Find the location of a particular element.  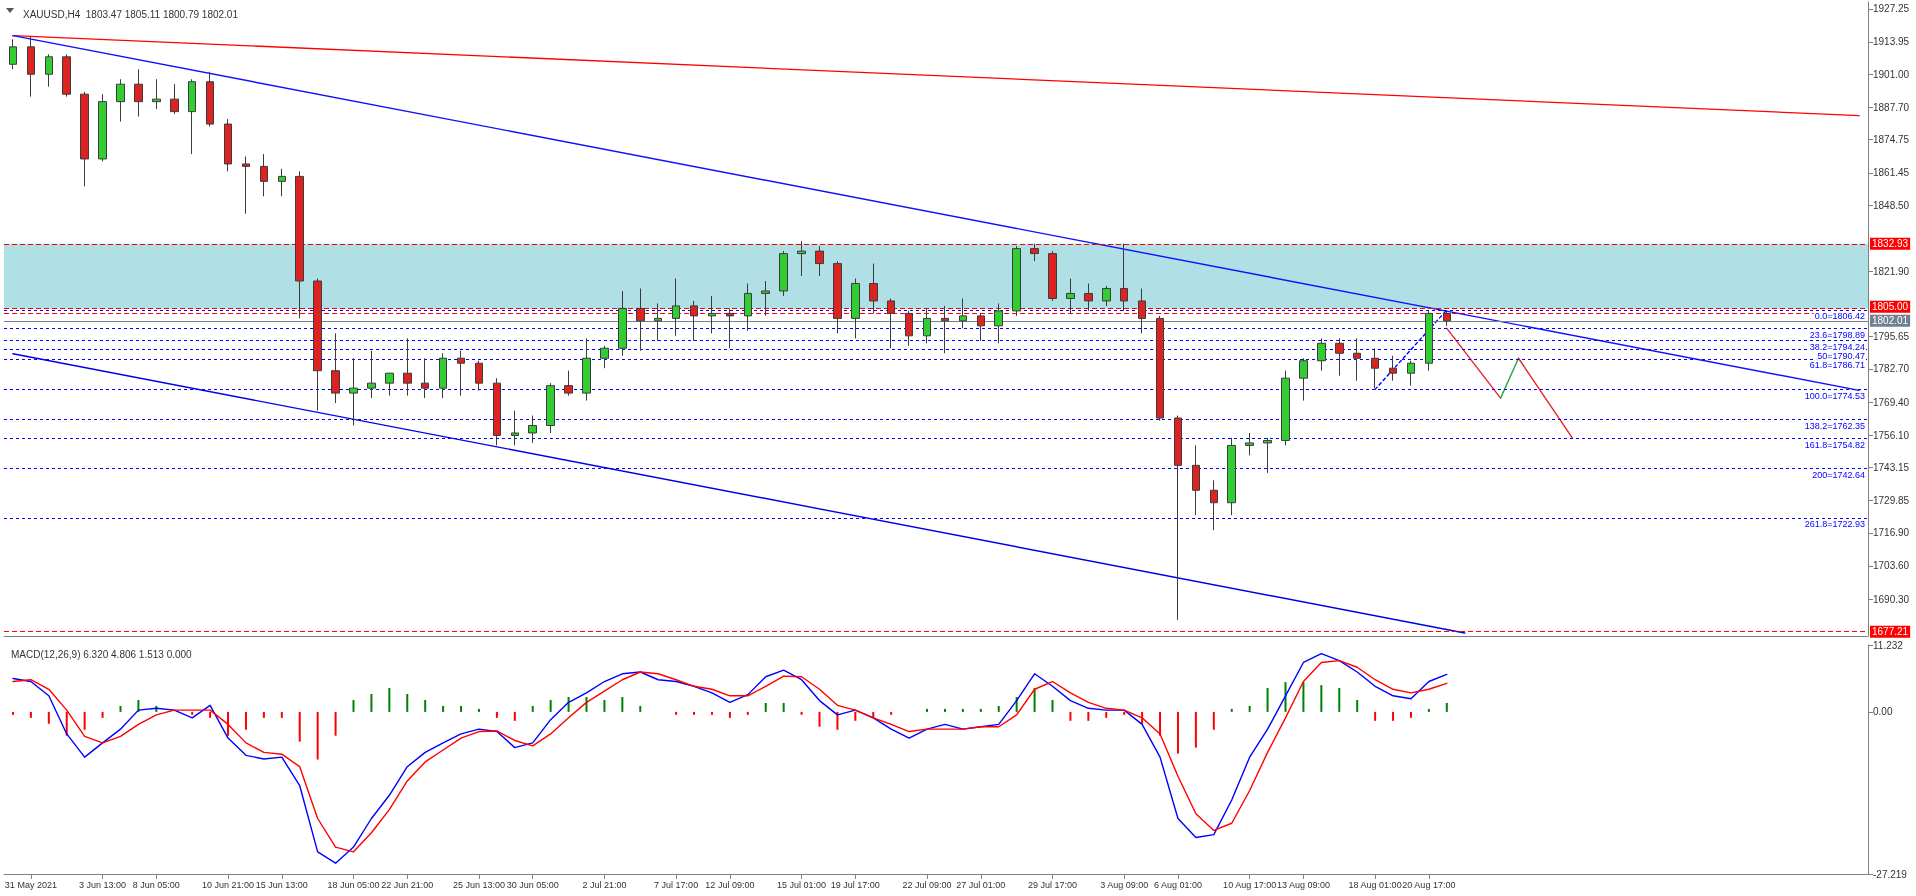

x-tick-label: 10 Aug 17:00 is located at coordinates (1250, 884).